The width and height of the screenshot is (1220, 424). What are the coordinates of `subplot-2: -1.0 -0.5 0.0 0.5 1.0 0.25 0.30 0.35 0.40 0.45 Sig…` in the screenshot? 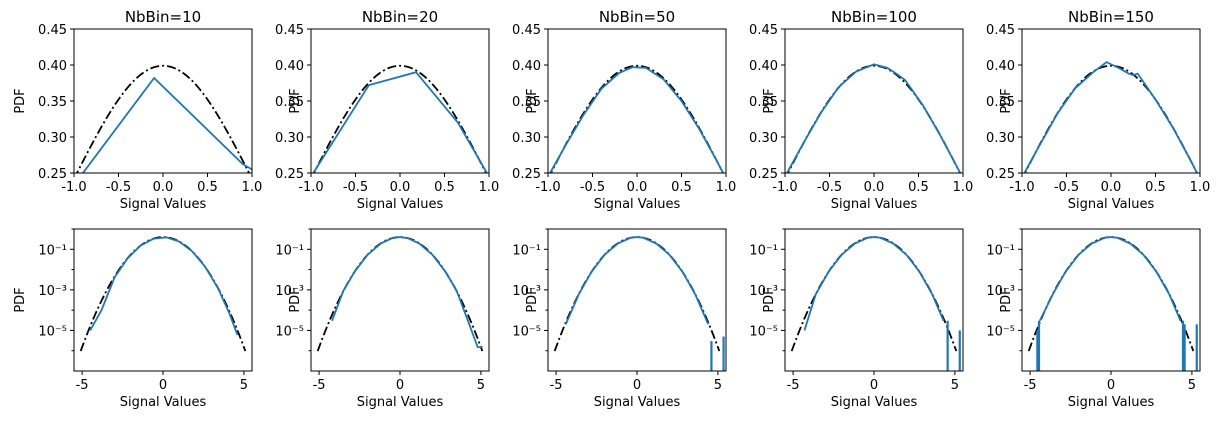 It's located at (387, 110).